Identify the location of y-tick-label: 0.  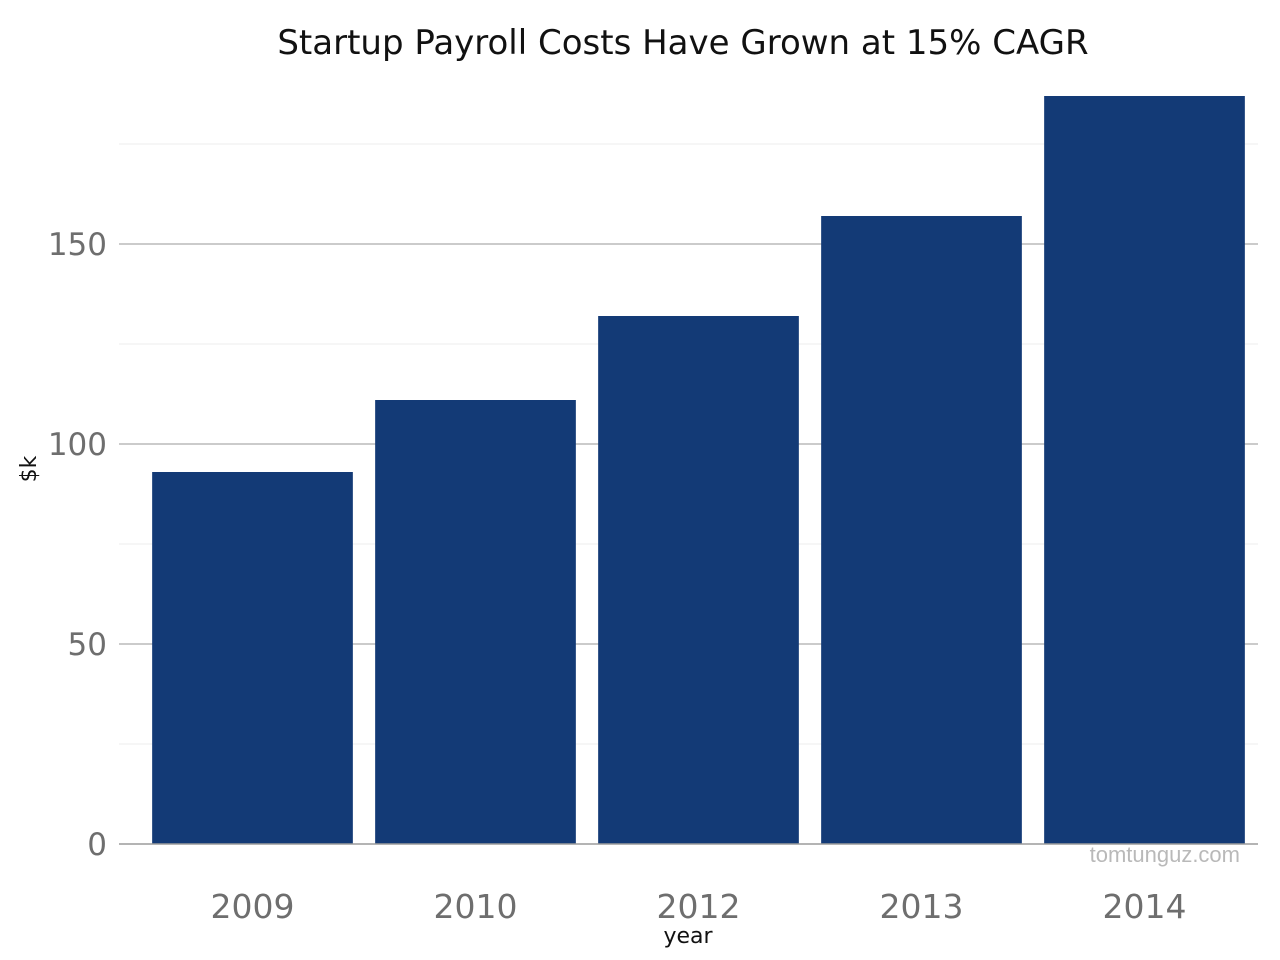
(97, 845).